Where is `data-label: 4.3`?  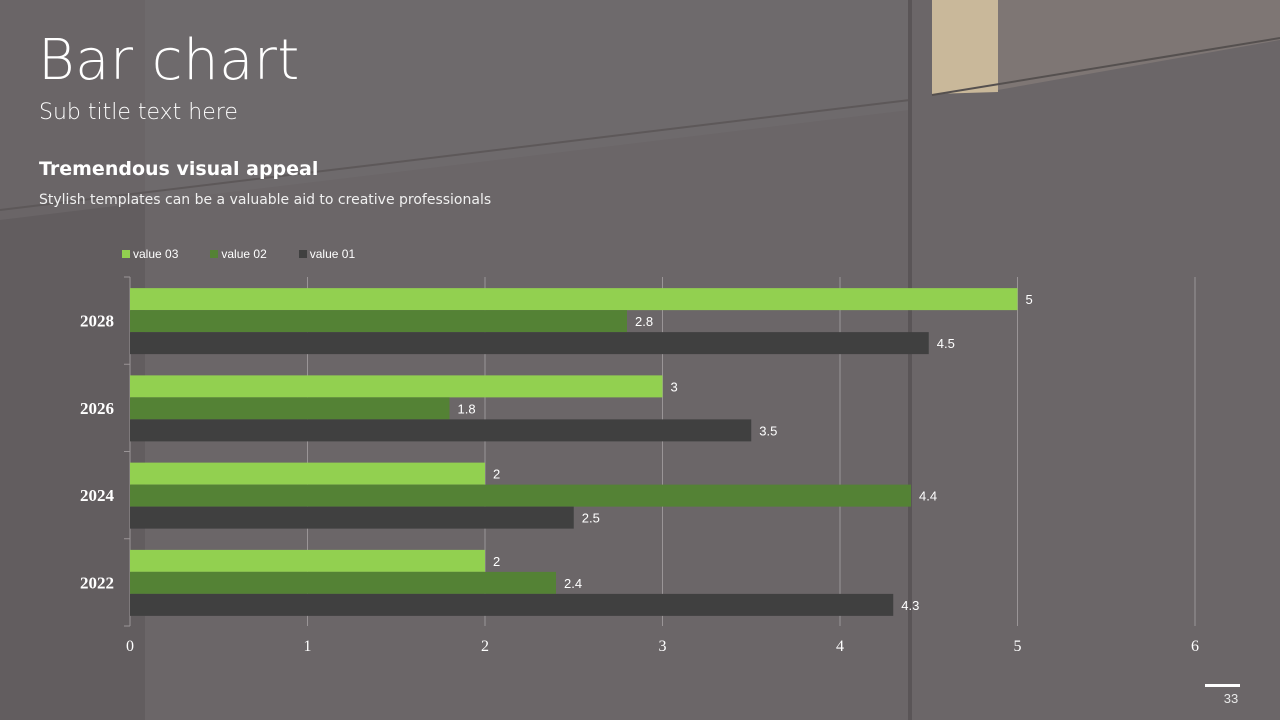
data-label: 4.3 is located at coordinates (910, 605).